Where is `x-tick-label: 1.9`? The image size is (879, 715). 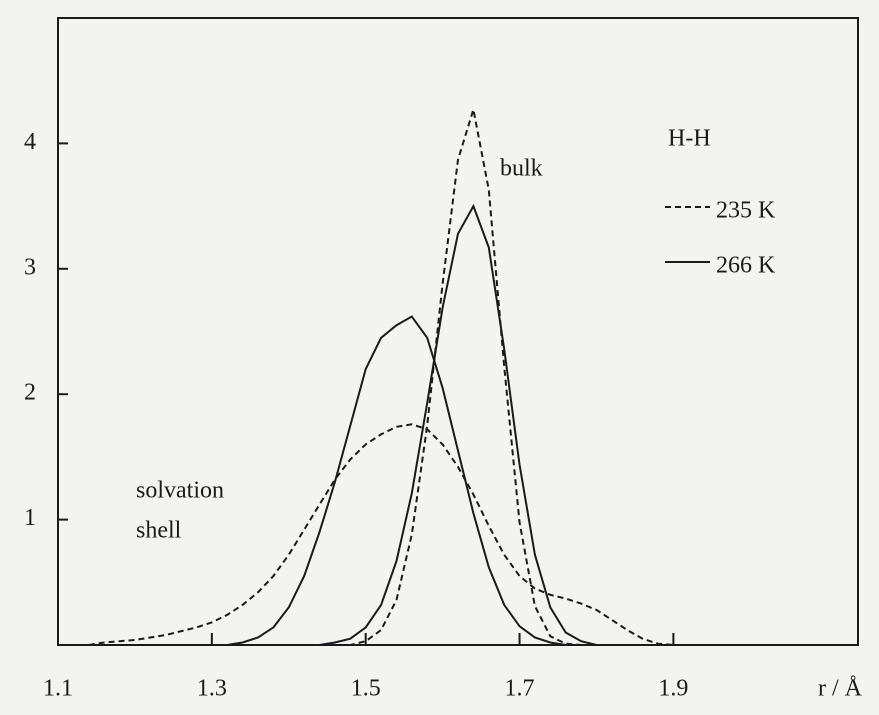
x-tick-label: 1.9 is located at coordinates (673, 689).